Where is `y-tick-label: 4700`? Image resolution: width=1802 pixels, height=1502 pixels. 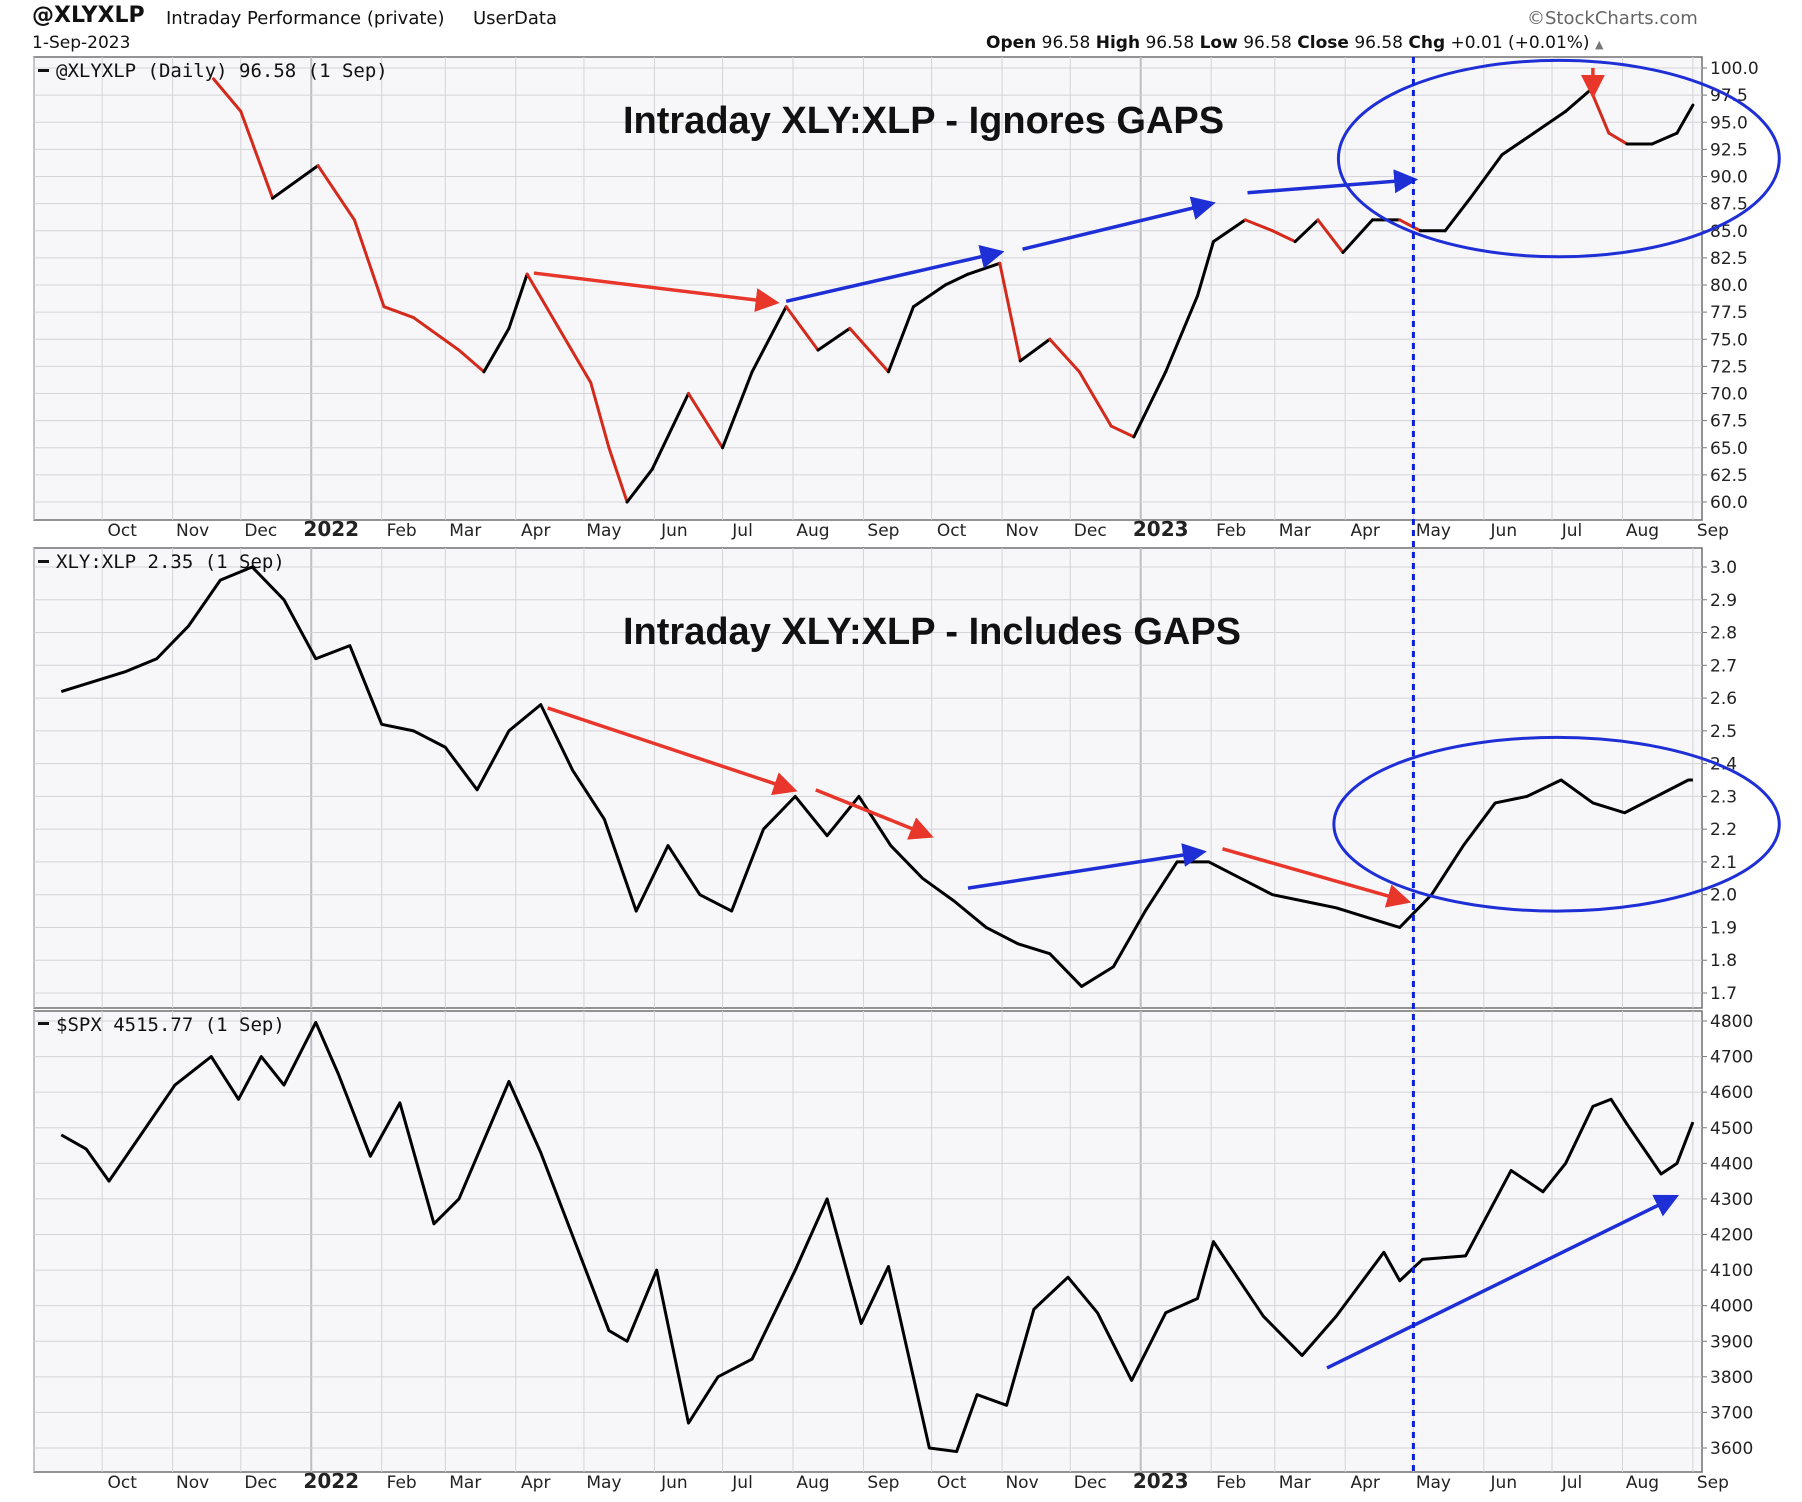 y-tick-label: 4700 is located at coordinates (1731, 1058).